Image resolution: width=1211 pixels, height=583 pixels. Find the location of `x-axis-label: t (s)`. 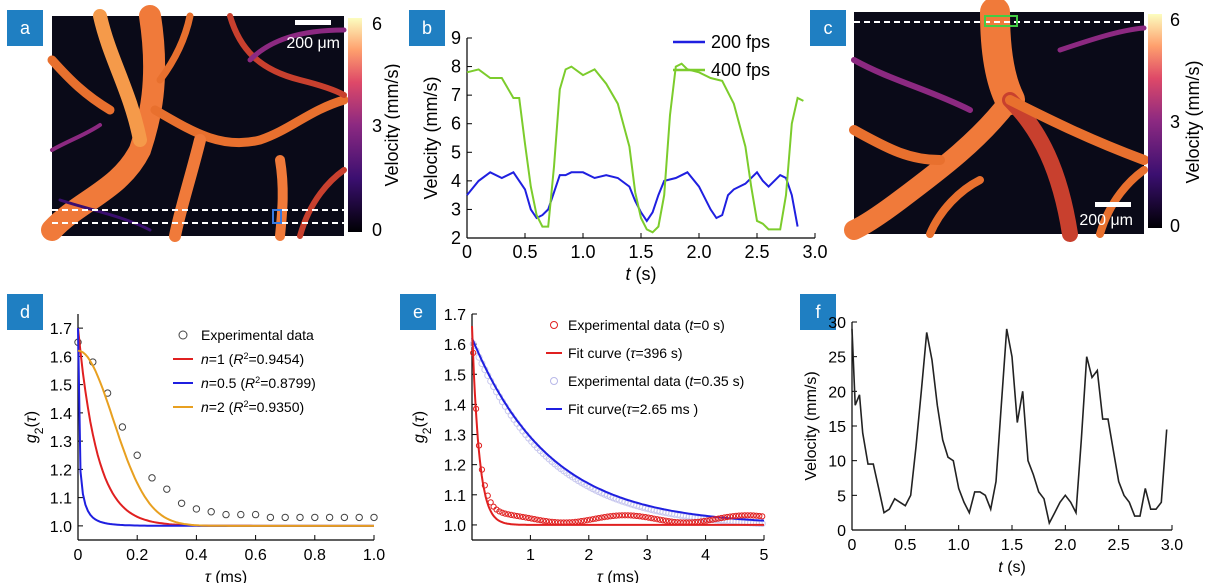

x-axis-label: t (s) is located at coordinates (640, 274).